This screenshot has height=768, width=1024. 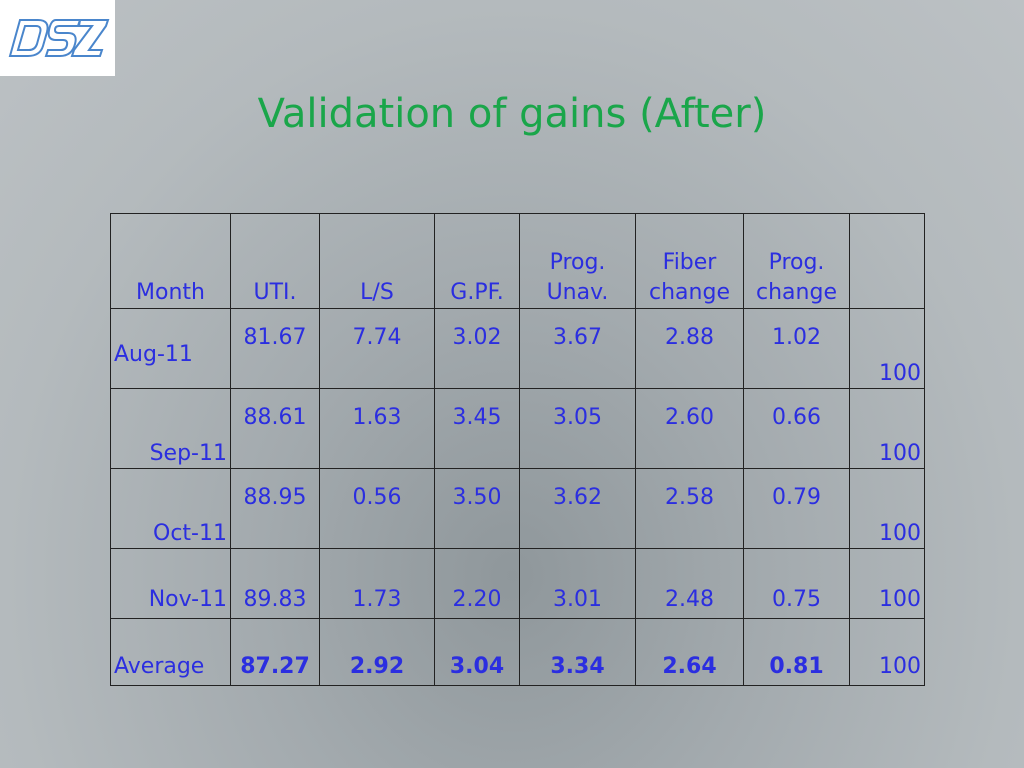 What do you see at coordinates (170, 652) in the screenshot?
I see `cell-average-label: Average` at bounding box center [170, 652].